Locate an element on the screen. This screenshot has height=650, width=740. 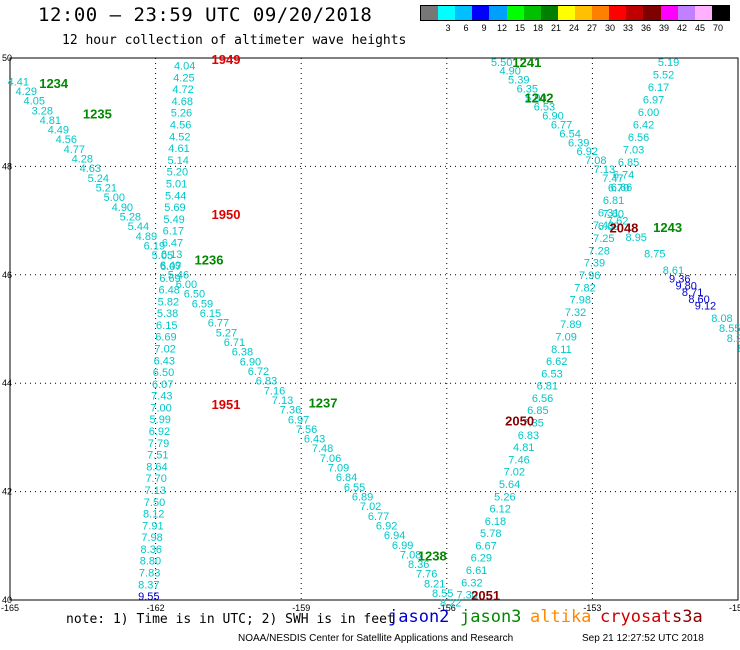
legend-tick-label: 12 is located at coordinates (502, 28).